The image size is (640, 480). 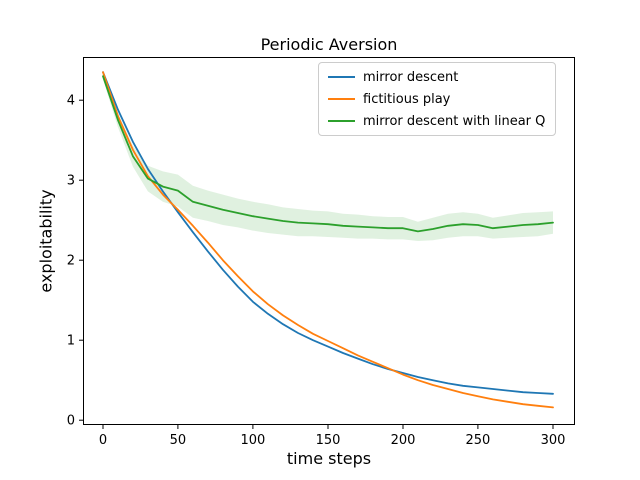 I want to click on y-tick-label: 4, so click(x=71, y=101).